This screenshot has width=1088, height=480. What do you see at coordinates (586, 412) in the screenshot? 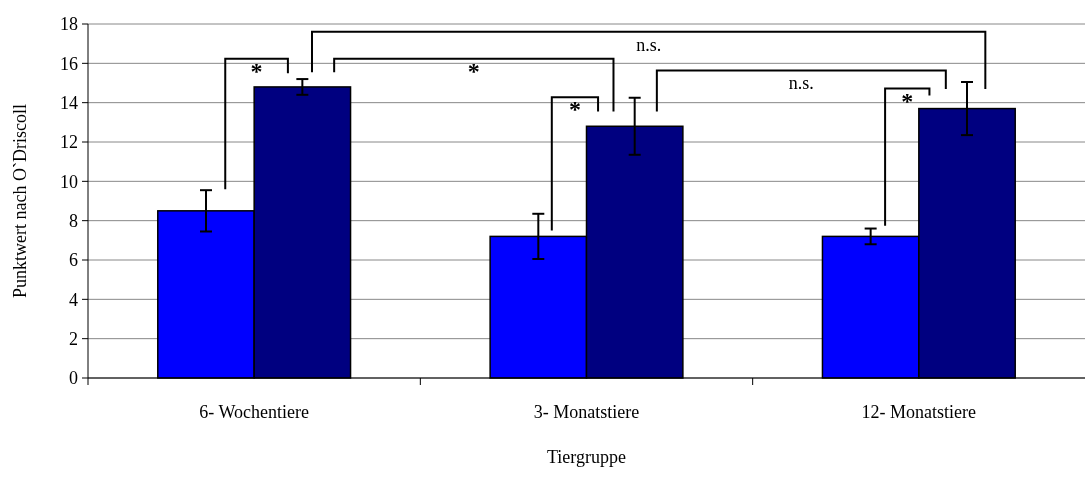
I see `x-tick-label: 3- Monatstiere` at bounding box center [586, 412].